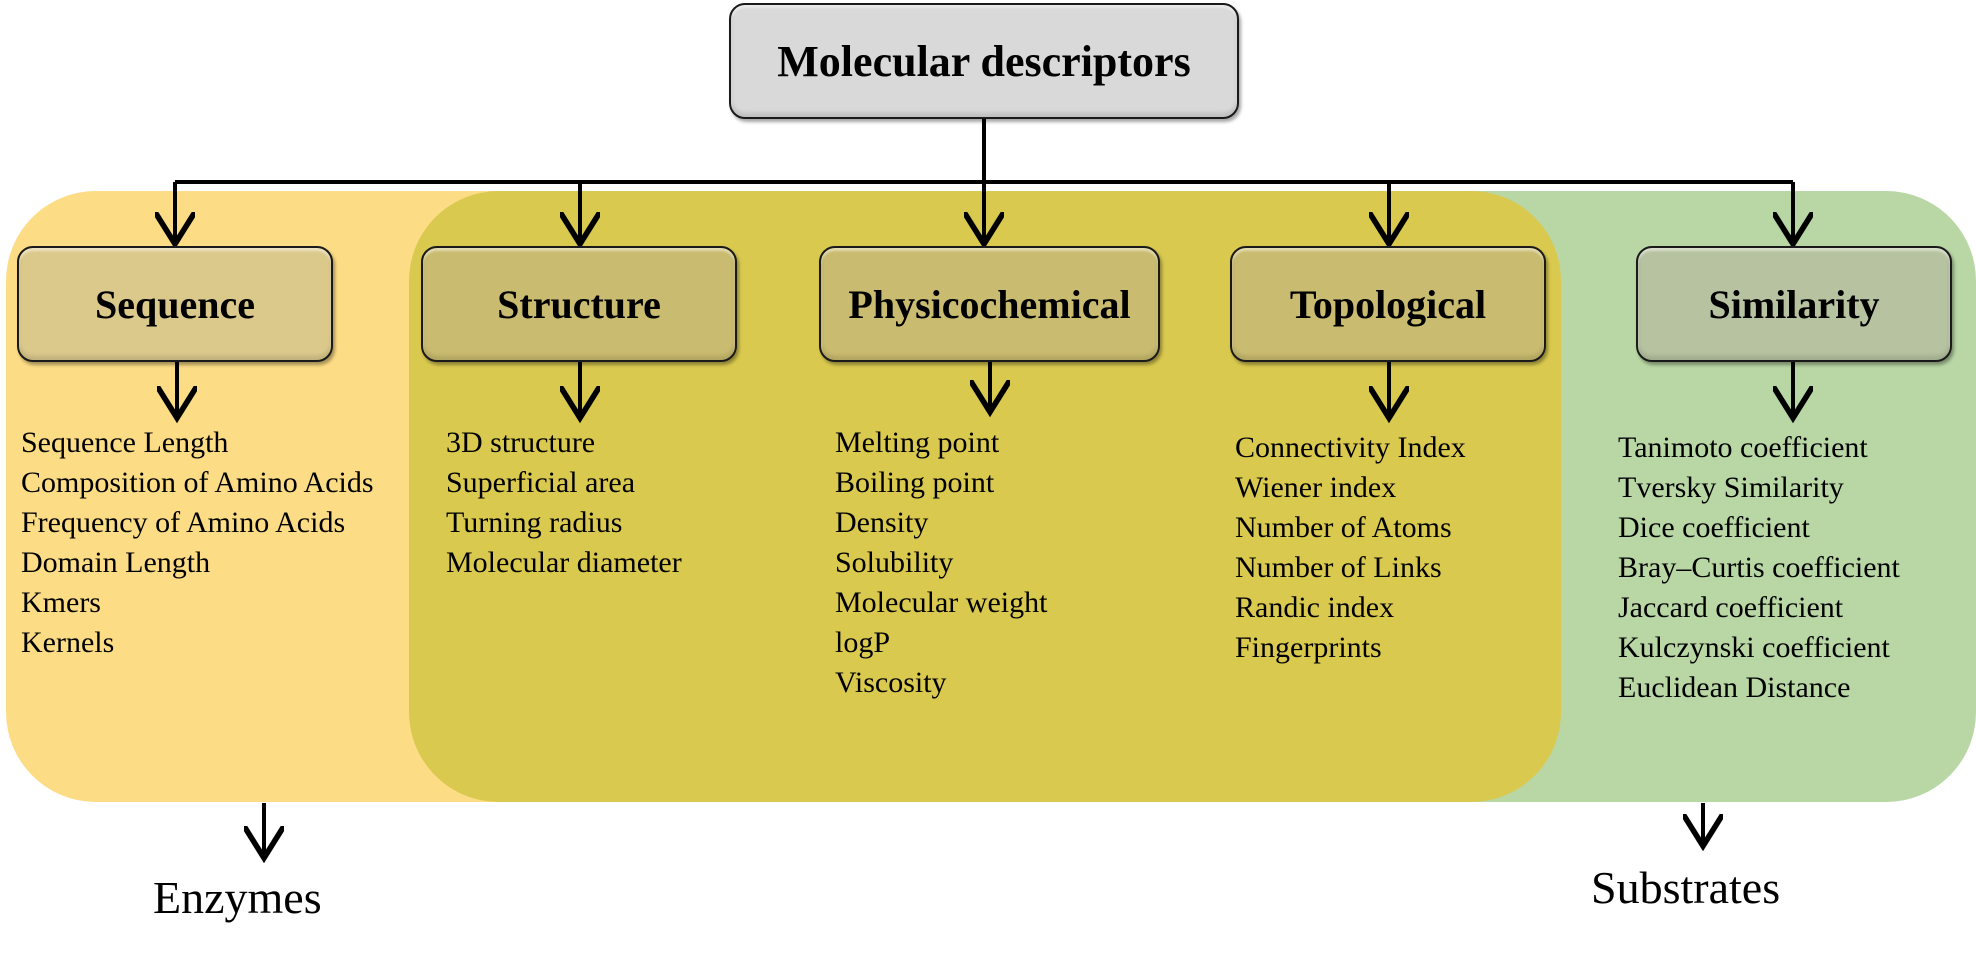 This screenshot has width=1976, height=956. Describe the element at coordinates (1731, 487) in the screenshot. I see `list-item: Tversky Similarity` at that location.